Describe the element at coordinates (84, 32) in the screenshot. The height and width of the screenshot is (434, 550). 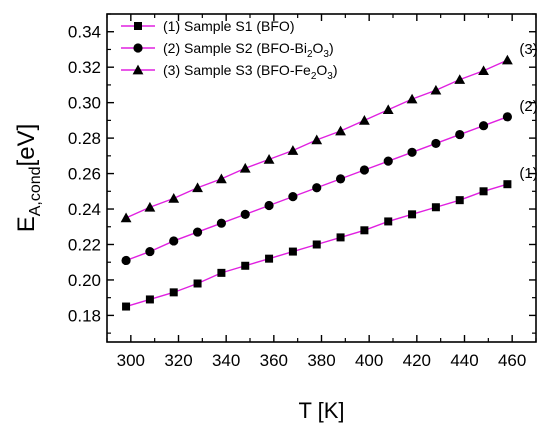
I see `y-tick-label: 0.34` at that location.